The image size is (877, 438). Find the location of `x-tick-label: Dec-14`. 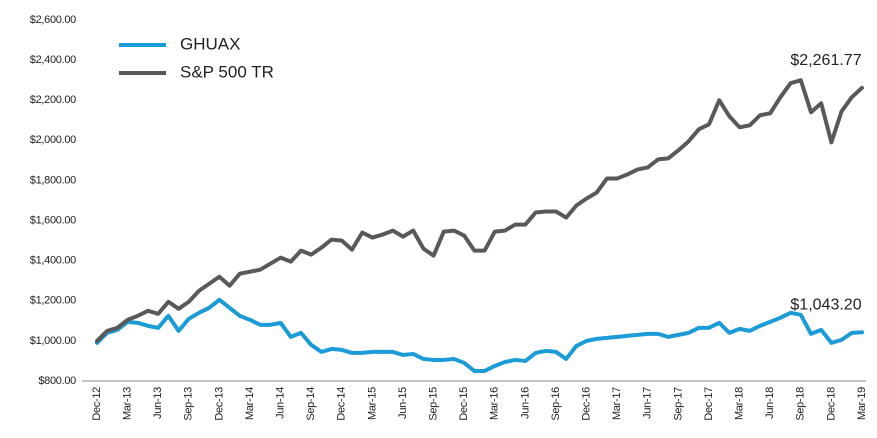

x-tick-label: Dec-14 is located at coordinates (342, 404).